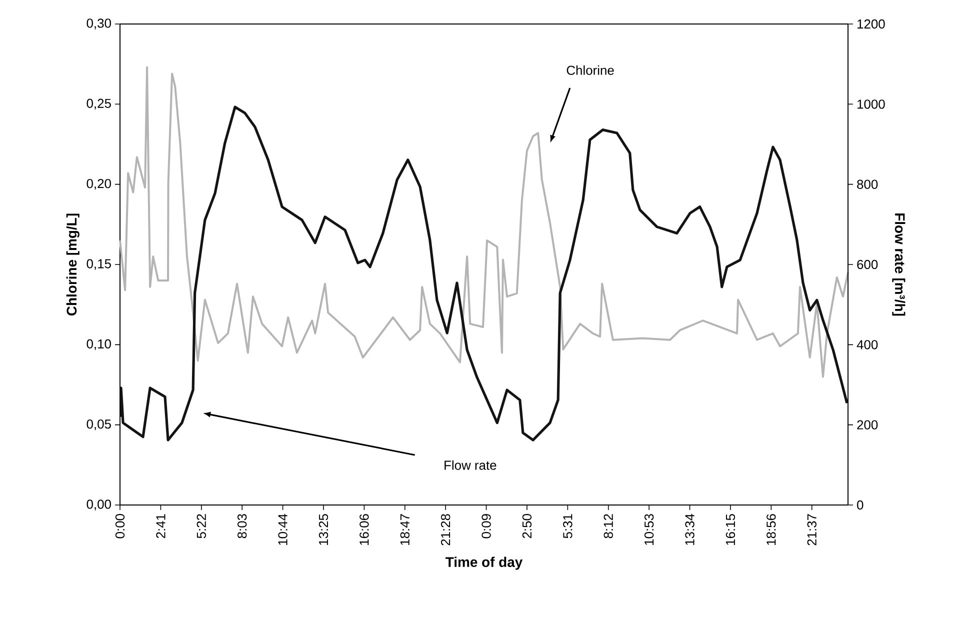 The height and width of the screenshot is (630, 962). Describe the element at coordinates (161, 526) in the screenshot. I see `x-tick-label: 2:41` at that location.